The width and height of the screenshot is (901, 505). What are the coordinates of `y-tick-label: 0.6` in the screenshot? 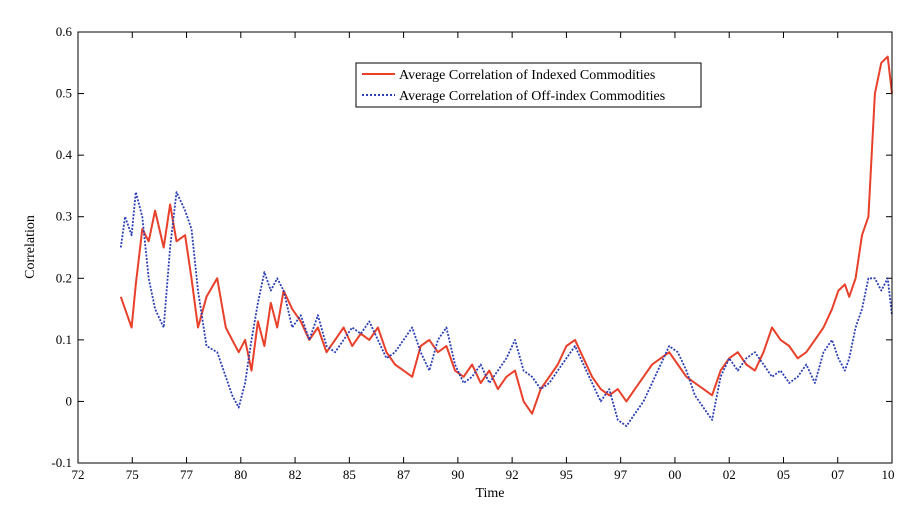 It's located at (64, 31).